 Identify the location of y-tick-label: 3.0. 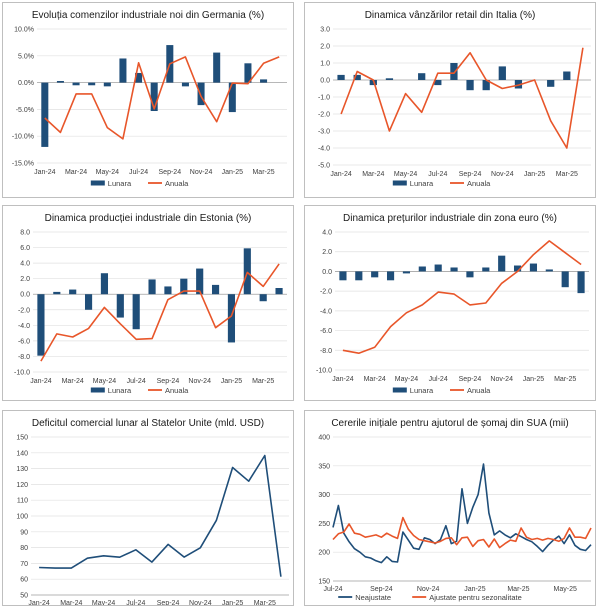
(325, 30).